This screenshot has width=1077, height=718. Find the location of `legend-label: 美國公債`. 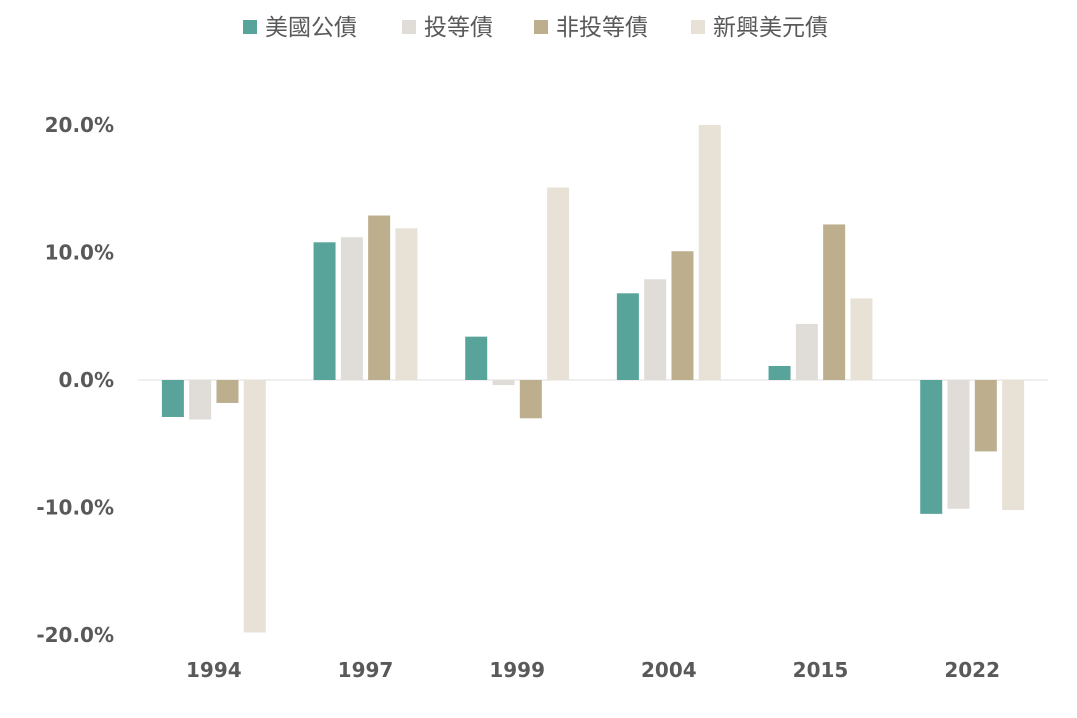

legend-label: 美國公債 is located at coordinates (311, 28).